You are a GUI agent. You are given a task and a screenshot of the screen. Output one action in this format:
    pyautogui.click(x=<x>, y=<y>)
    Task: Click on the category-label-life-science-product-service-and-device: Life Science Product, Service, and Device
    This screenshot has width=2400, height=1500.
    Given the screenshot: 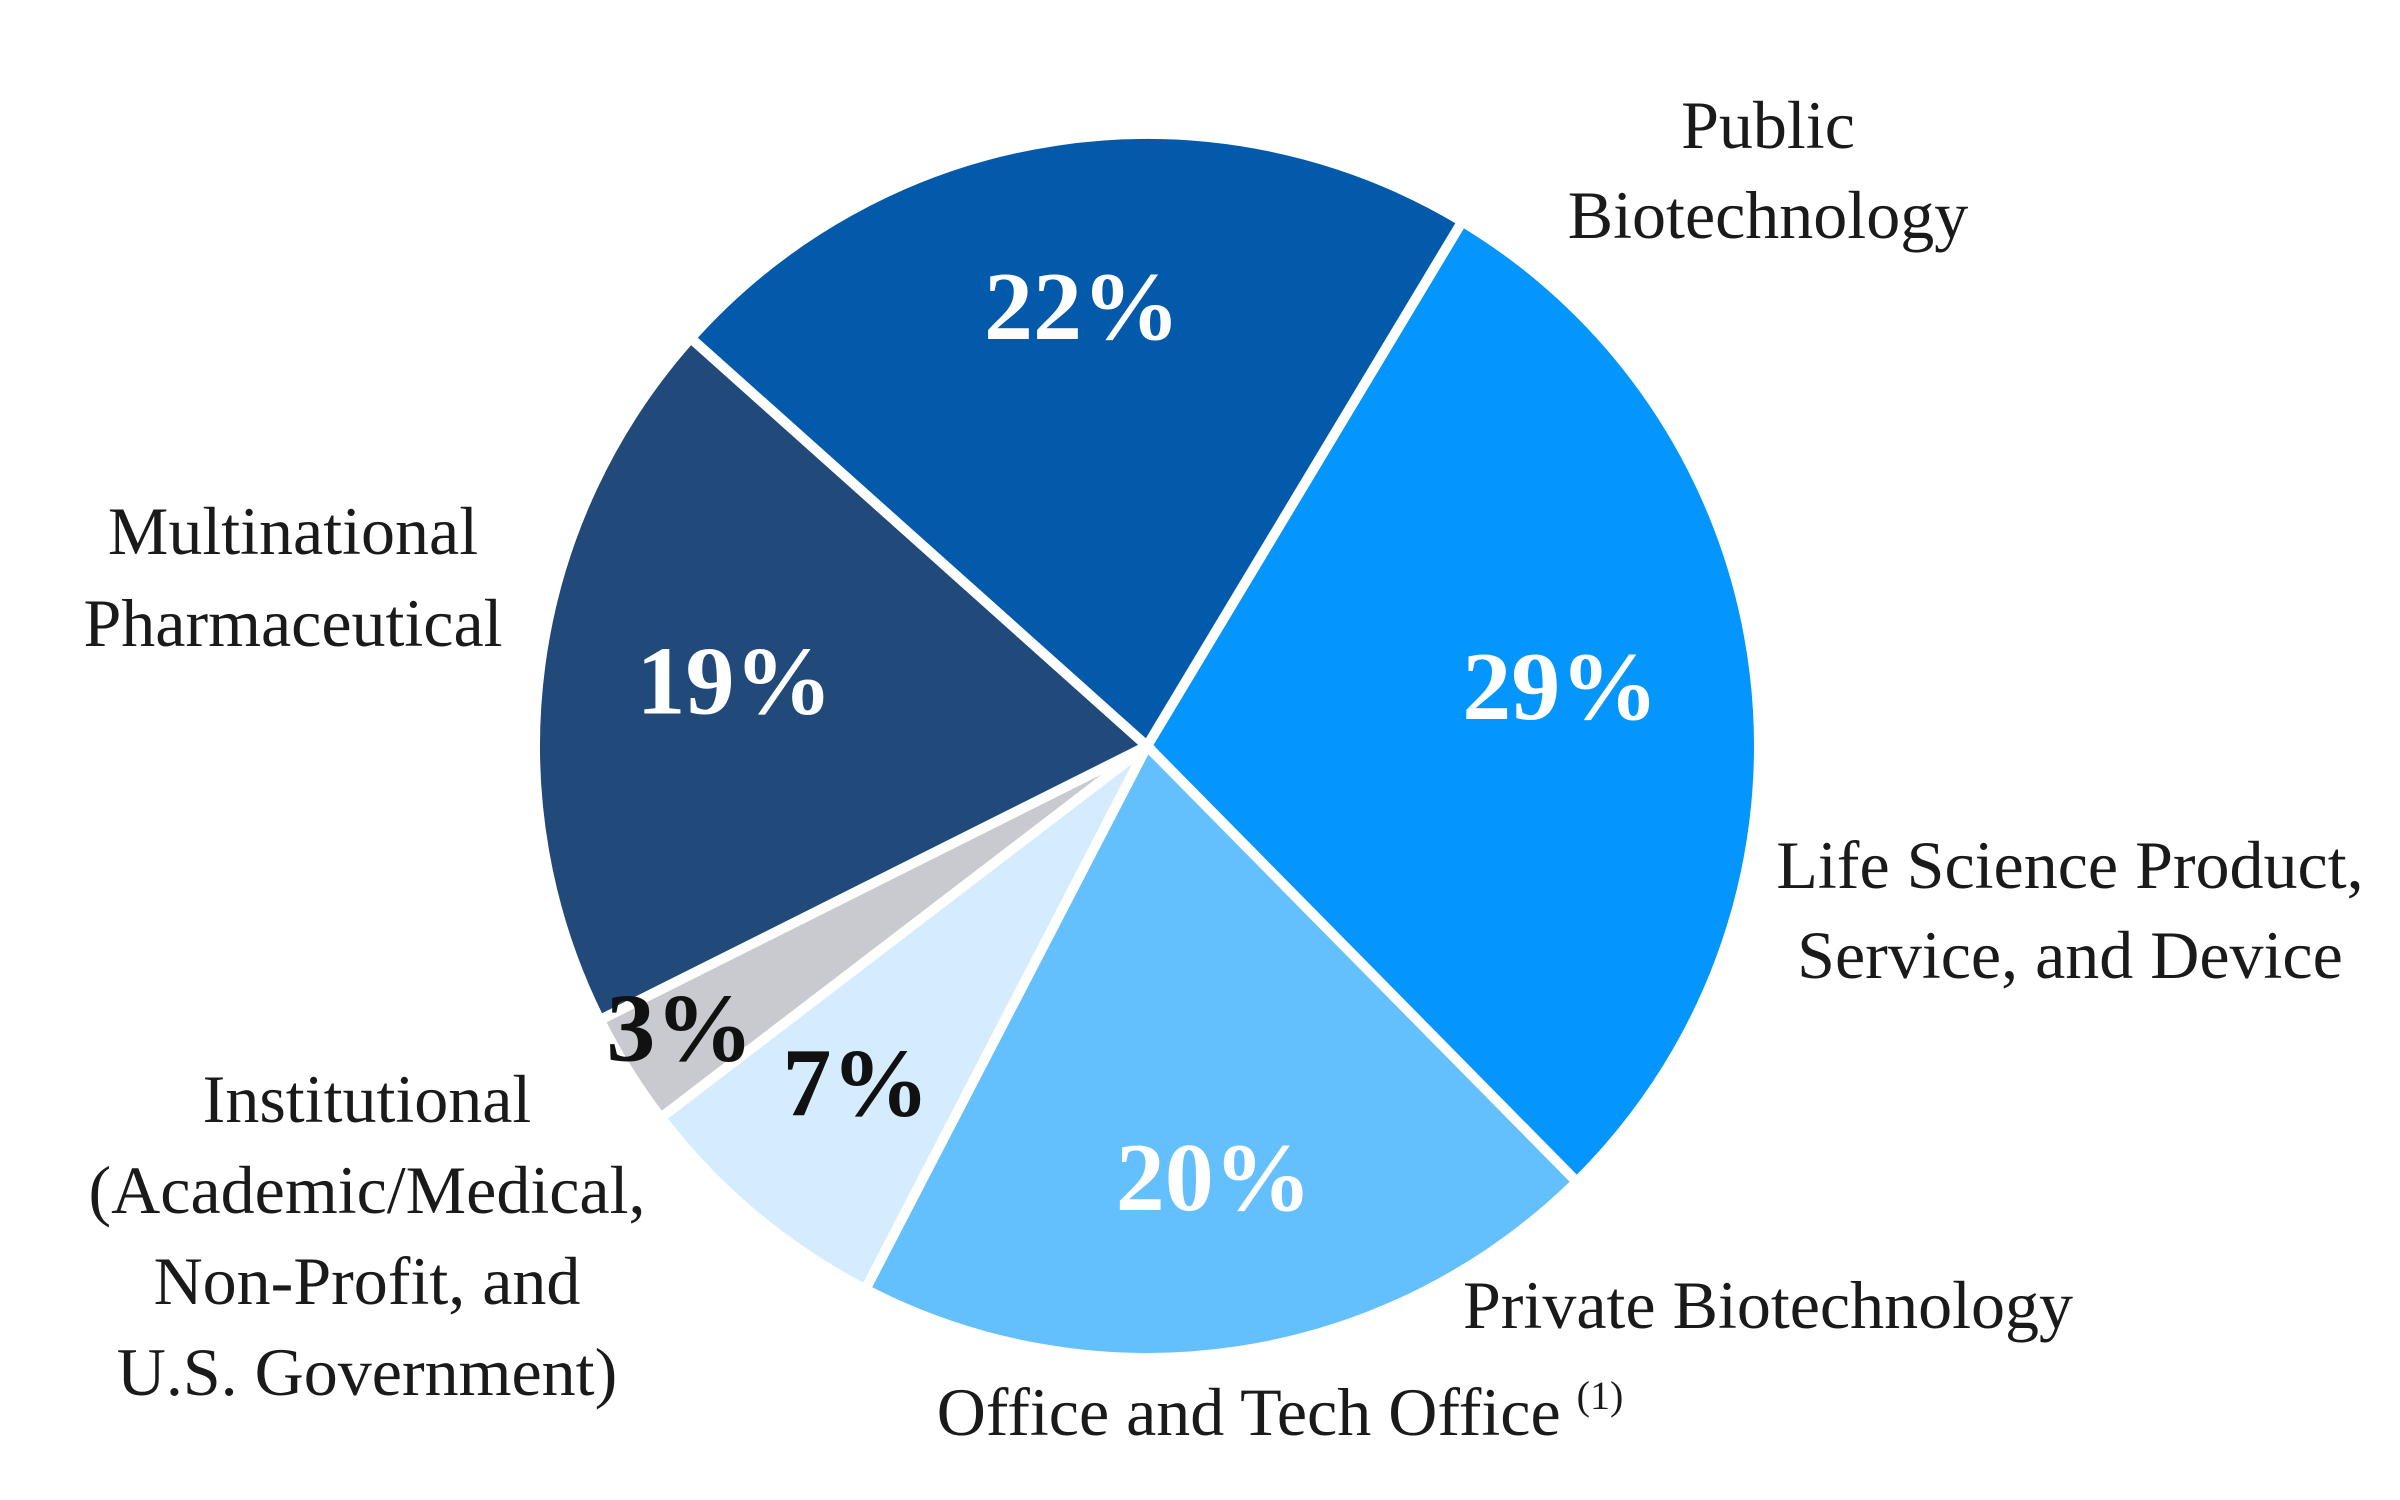 What is the action you would take?
    pyautogui.click(x=2069, y=910)
    